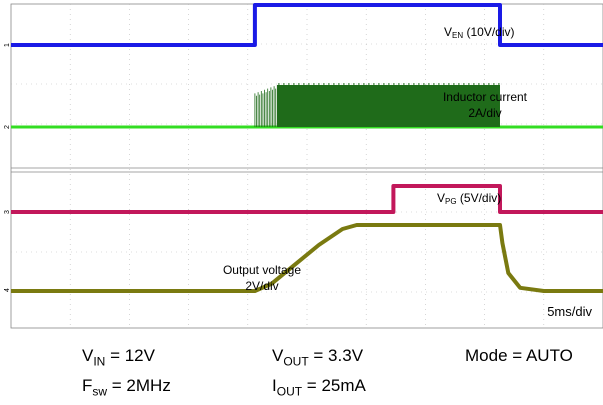 The width and height of the screenshot is (603, 405). Describe the element at coordinates (479, 32) in the screenshot. I see `ven-label: VEN (10V/div)` at that location.